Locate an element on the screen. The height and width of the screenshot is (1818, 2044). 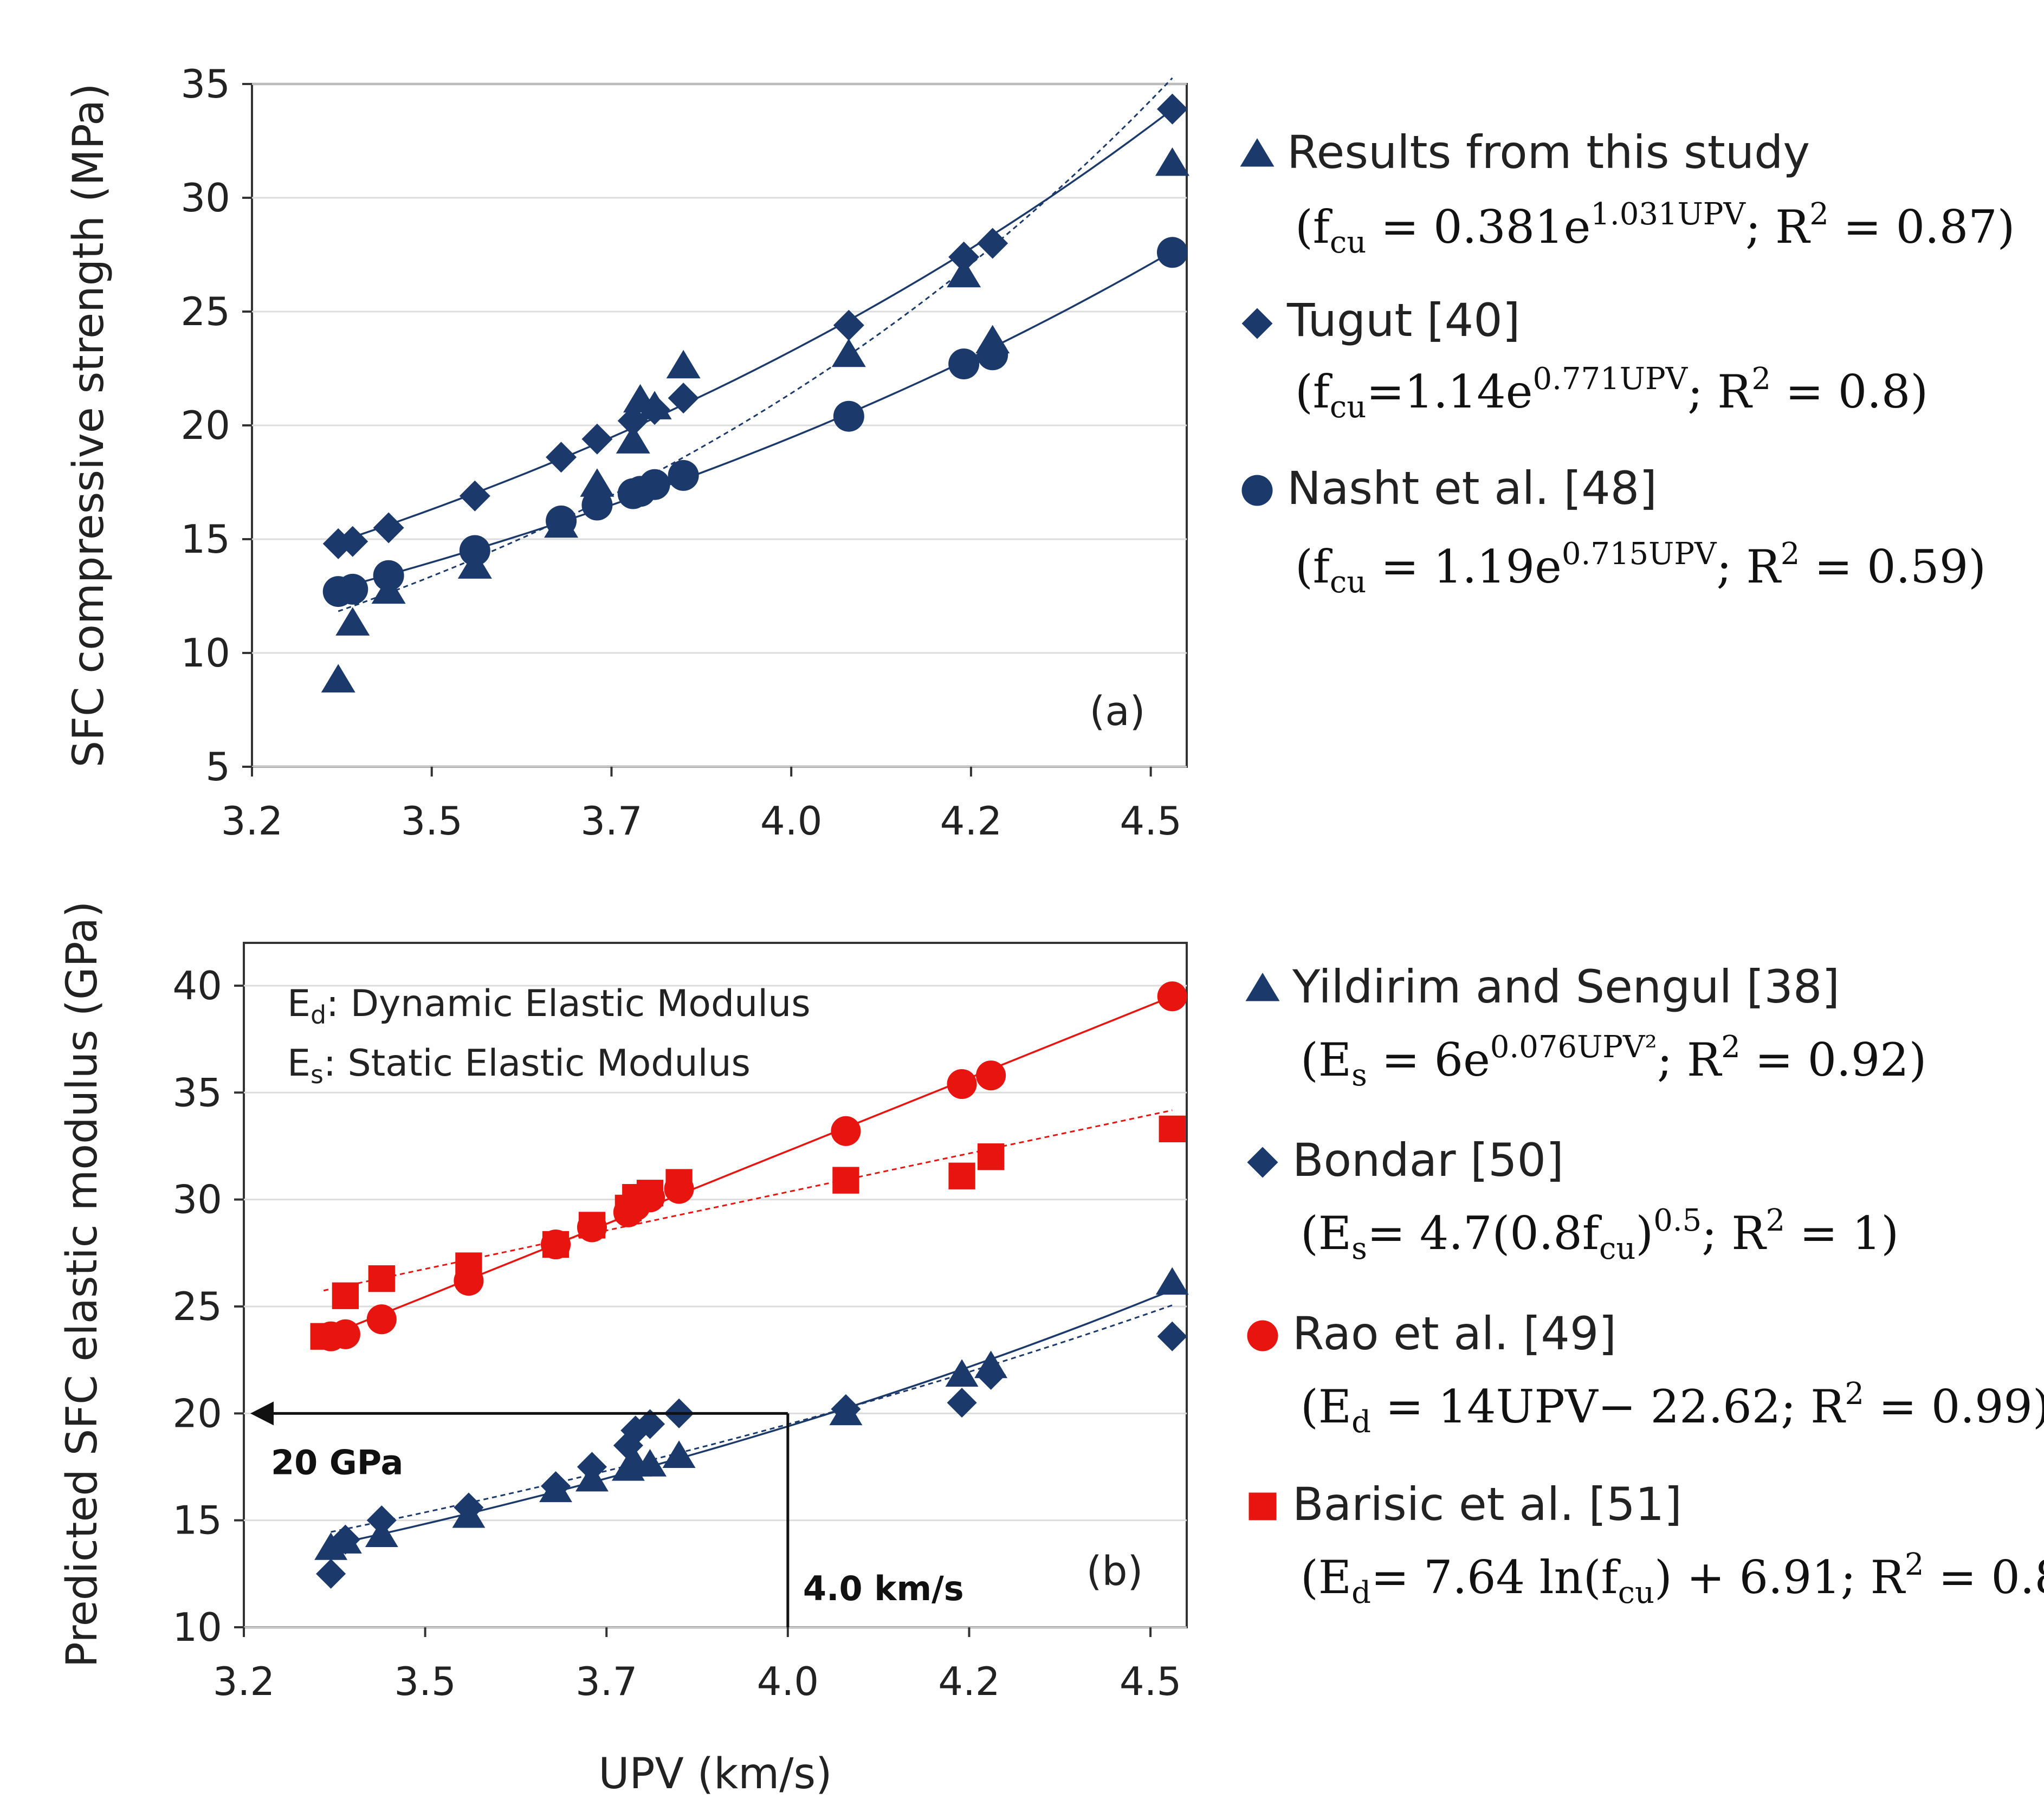
trendline is located at coordinates (748, 1200).